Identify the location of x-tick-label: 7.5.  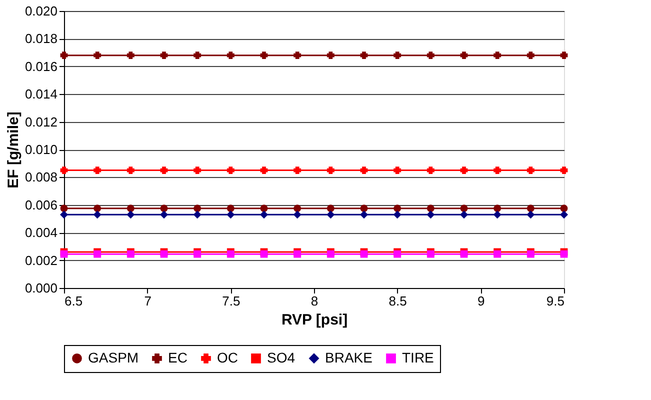
(231, 301).